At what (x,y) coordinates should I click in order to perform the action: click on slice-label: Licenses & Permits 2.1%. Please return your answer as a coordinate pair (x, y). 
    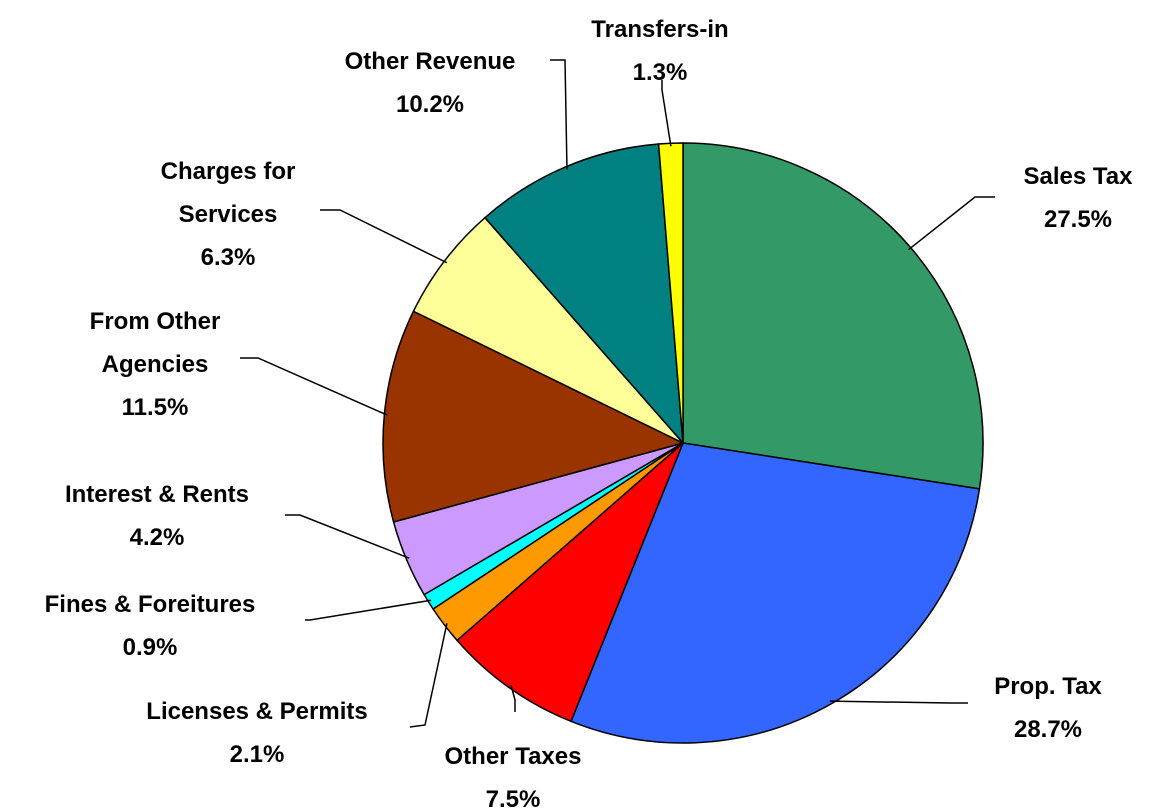
    Looking at the image, I should click on (257, 733).